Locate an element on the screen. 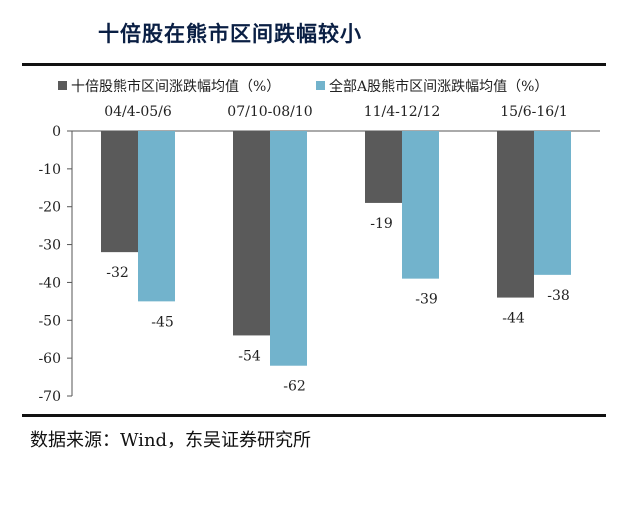 The height and width of the screenshot is (507, 638). data-label-series2-4: -38 is located at coordinates (558, 296).